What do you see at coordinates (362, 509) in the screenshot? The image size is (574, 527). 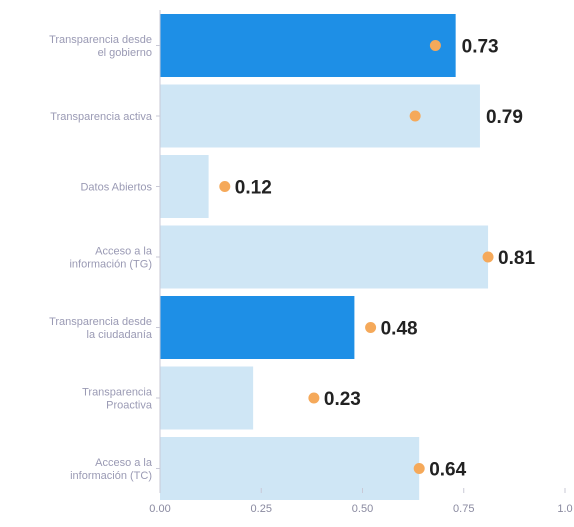 I see `x-tick-label: 0.50` at bounding box center [362, 509].